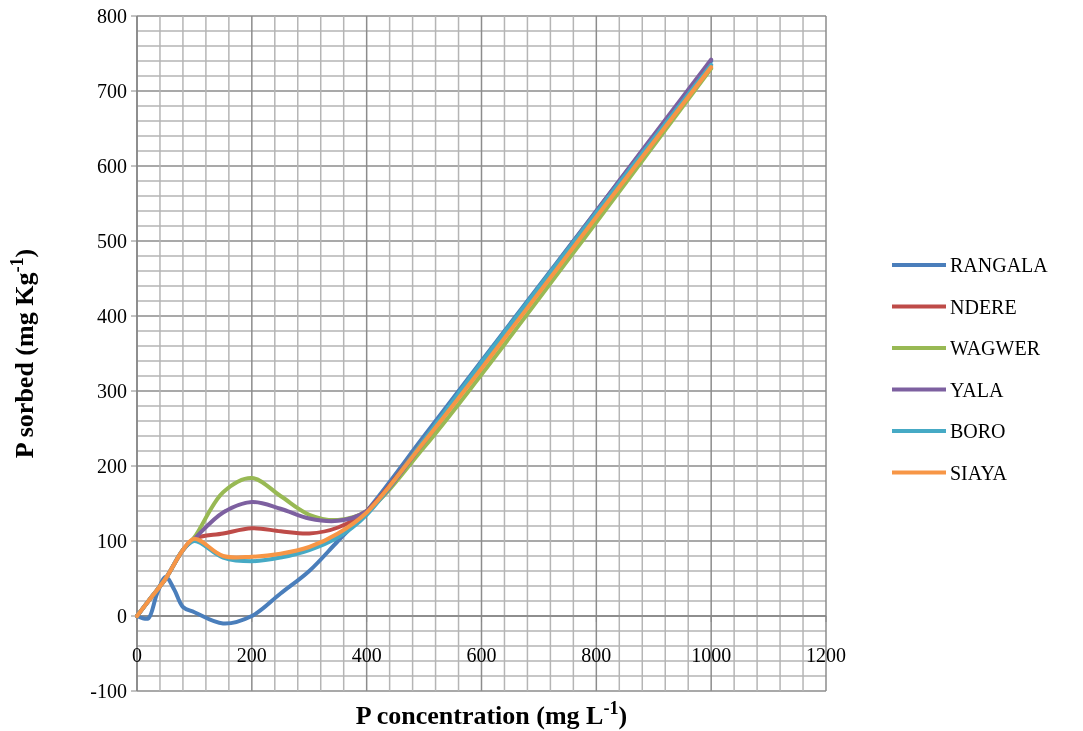 This screenshot has width=1083, height=731. Describe the element at coordinates (112, 316) in the screenshot. I see `y-tick-label: 400` at that location.